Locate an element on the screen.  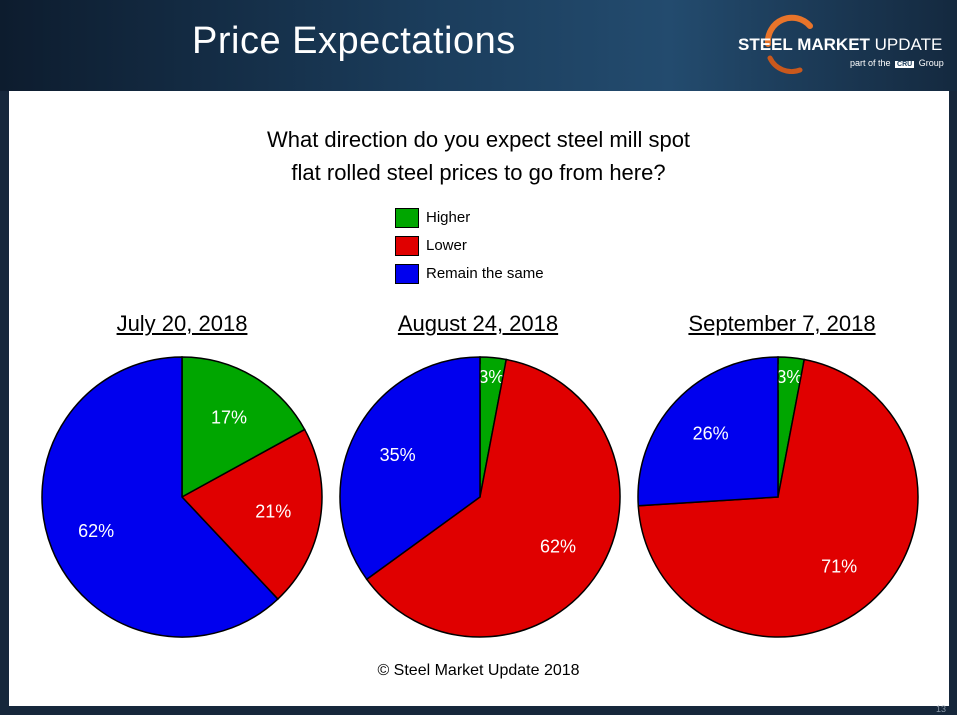
logo-sub-suffix: Group is located at coordinates (931, 63).